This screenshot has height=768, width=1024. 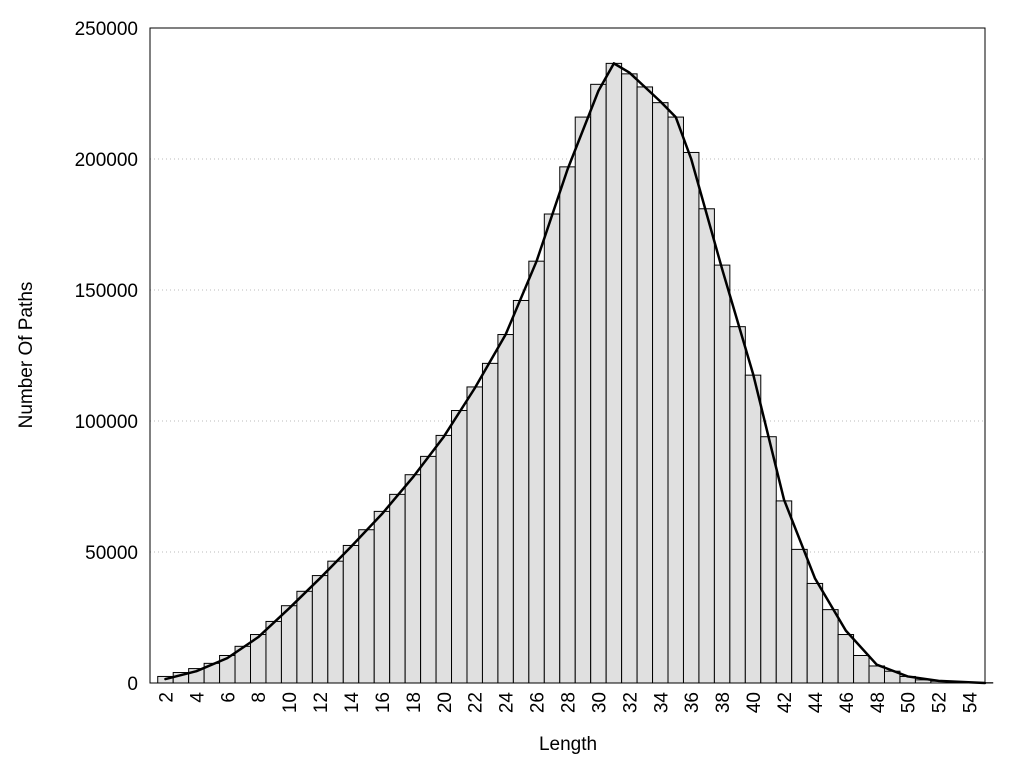 What do you see at coordinates (940, 702) in the screenshot?
I see `x-tick-label: 52` at bounding box center [940, 702].